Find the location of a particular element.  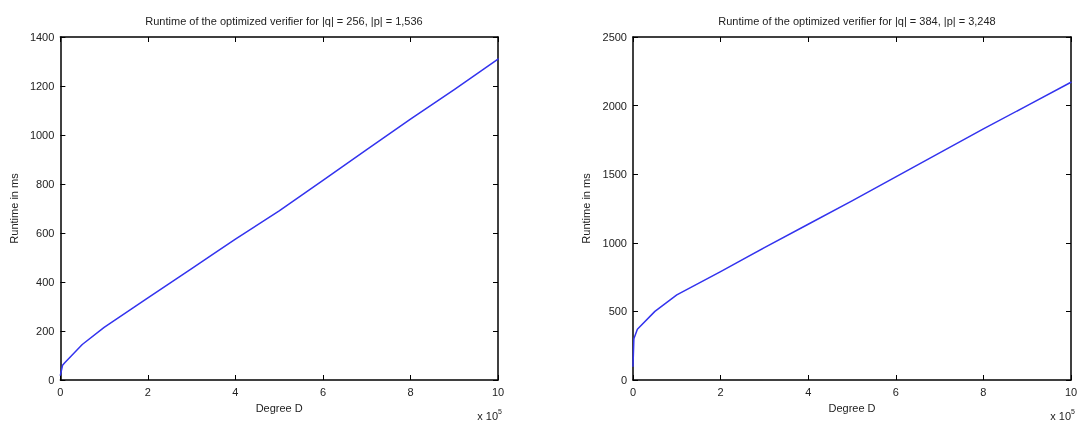

y-tick-label: 1500 is located at coordinates (614, 174).